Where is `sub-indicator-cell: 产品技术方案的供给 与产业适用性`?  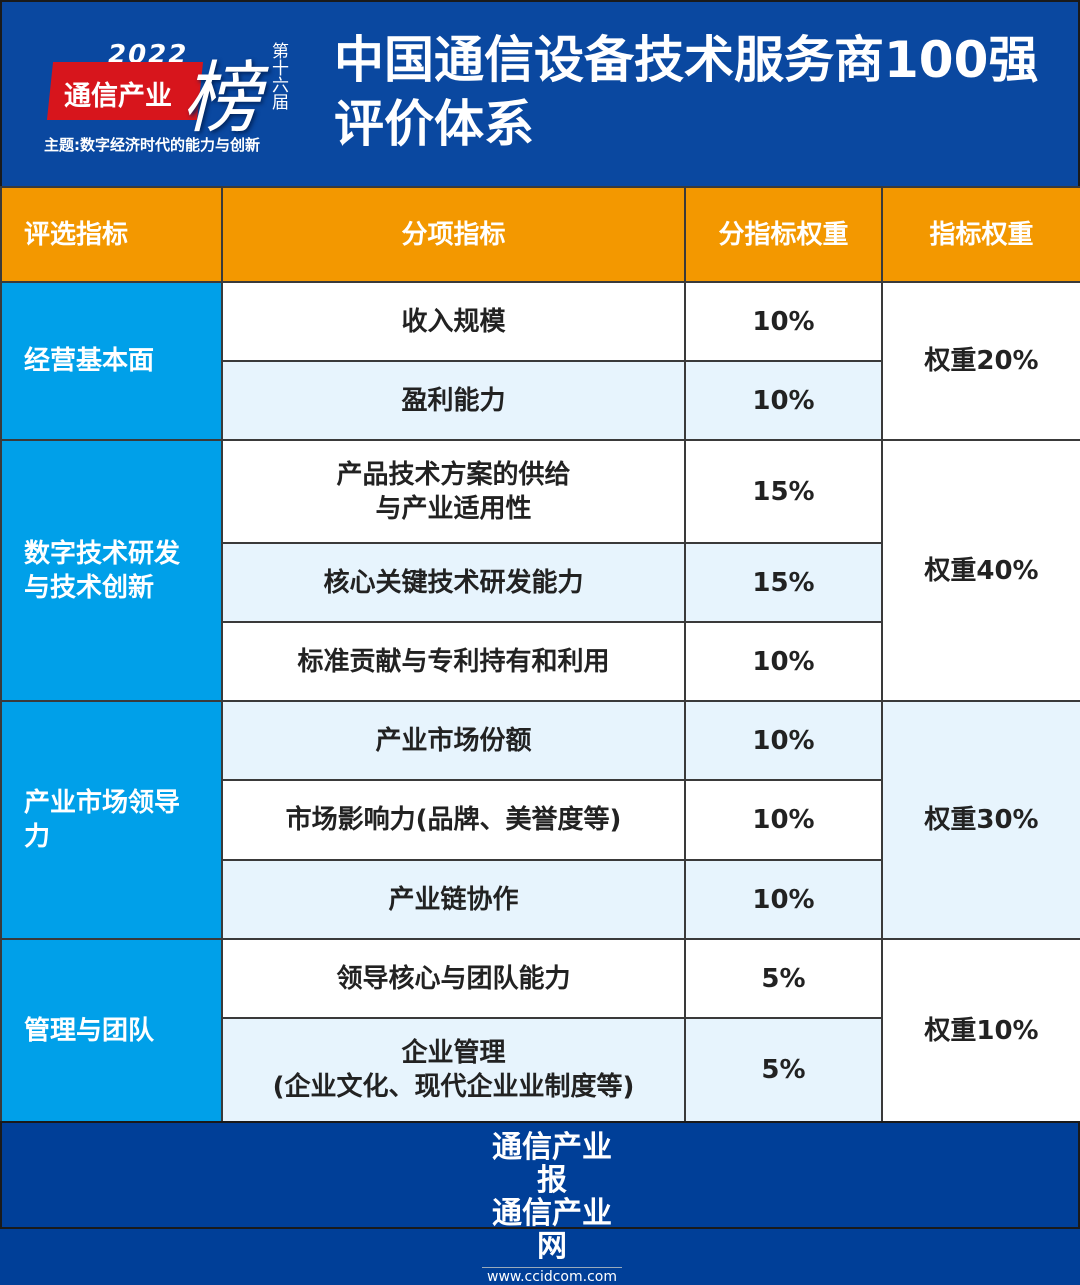
sub-indicator-cell: 产品技术方案的供给 与产业适用性 is located at coordinates (453, 491).